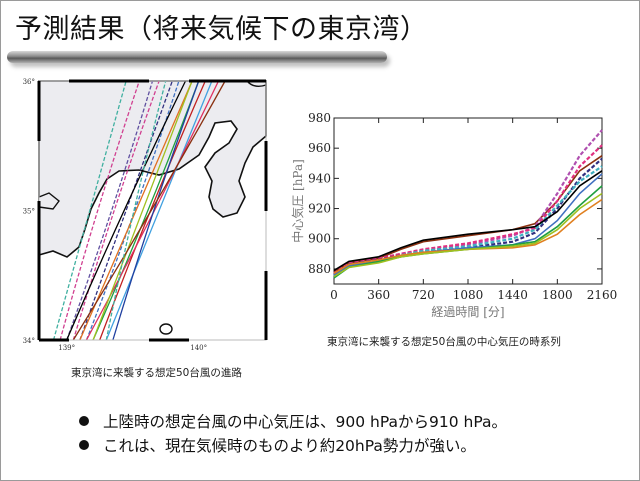 This screenshot has height=481, width=640. I want to click on y-tick-label: 940, so click(319, 178).